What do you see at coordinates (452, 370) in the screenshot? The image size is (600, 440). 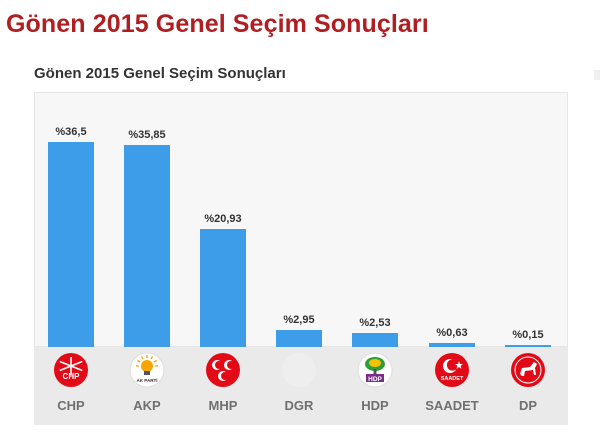 I see `saadet-crescent-star-icon: SAADET` at bounding box center [452, 370].